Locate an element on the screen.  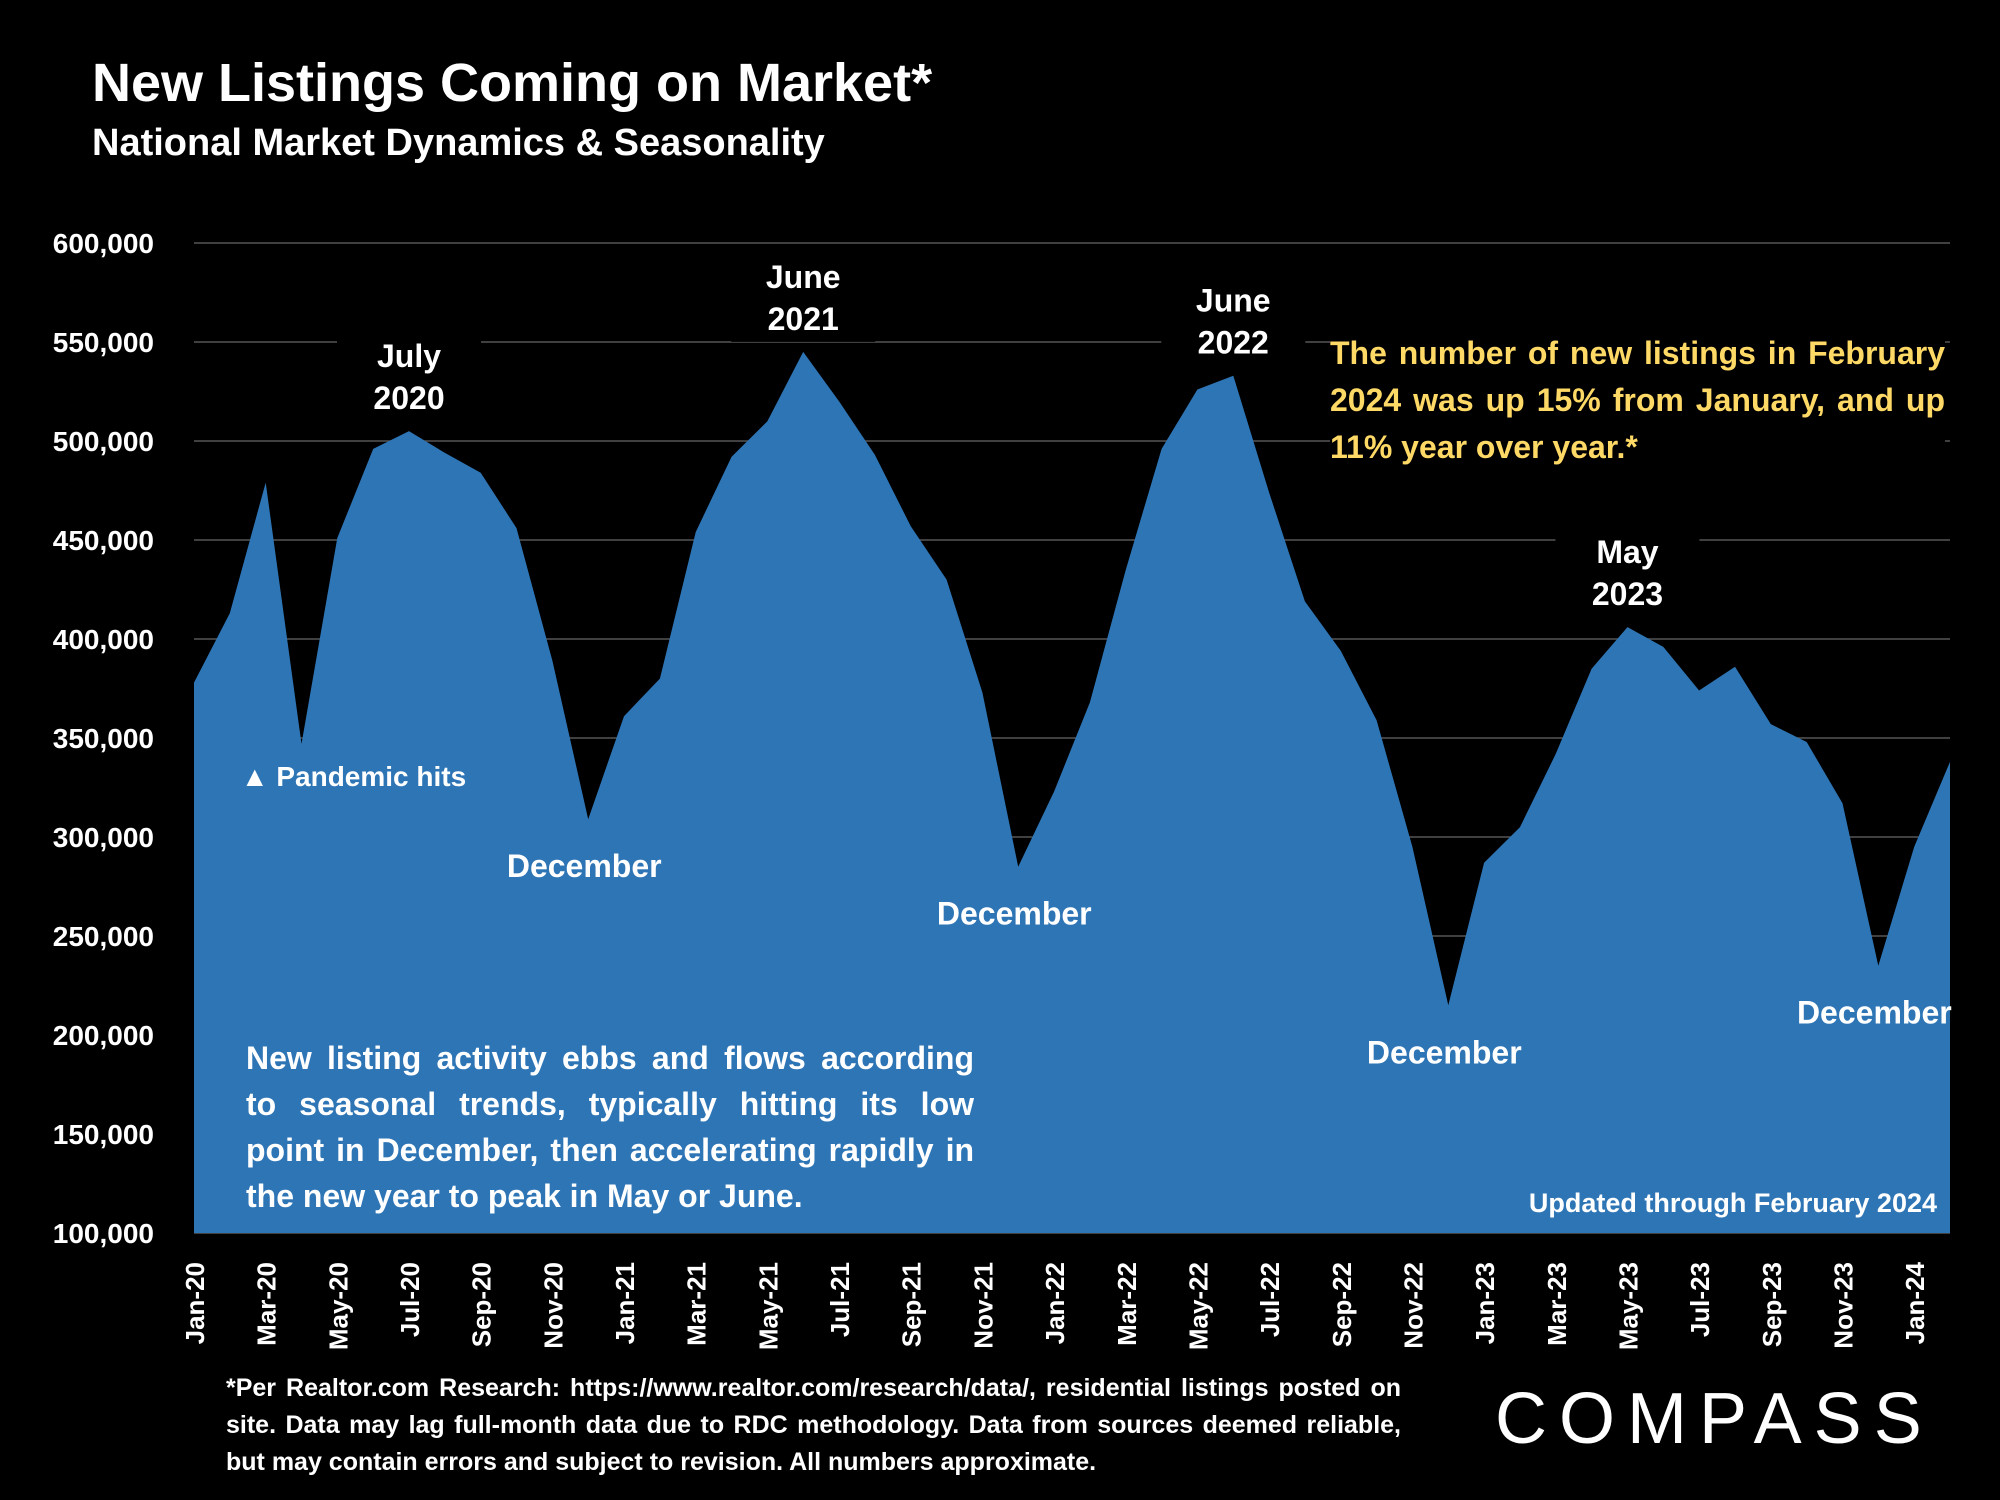
x-tick-label: Jan-20 is located at coordinates (195, 1303).